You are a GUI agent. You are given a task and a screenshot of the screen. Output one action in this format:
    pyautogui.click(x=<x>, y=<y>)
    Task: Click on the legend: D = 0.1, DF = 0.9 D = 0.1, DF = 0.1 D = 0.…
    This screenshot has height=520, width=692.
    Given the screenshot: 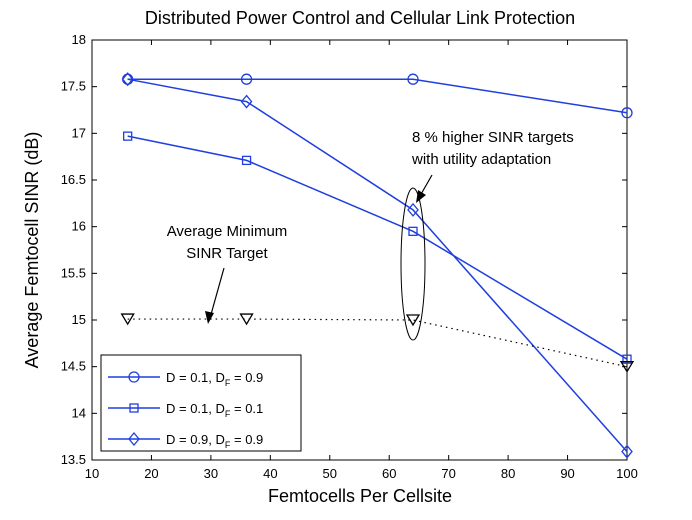 What is the action you would take?
    pyautogui.click(x=201, y=403)
    